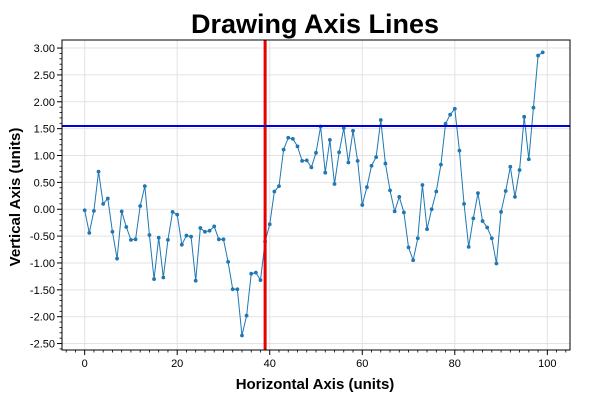 The width and height of the screenshot is (600, 400). What do you see at coordinates (316, 360) in the screenshot?
I see `x-axis: 0 20 40 60 80 100` at bounding box center [316, 360].